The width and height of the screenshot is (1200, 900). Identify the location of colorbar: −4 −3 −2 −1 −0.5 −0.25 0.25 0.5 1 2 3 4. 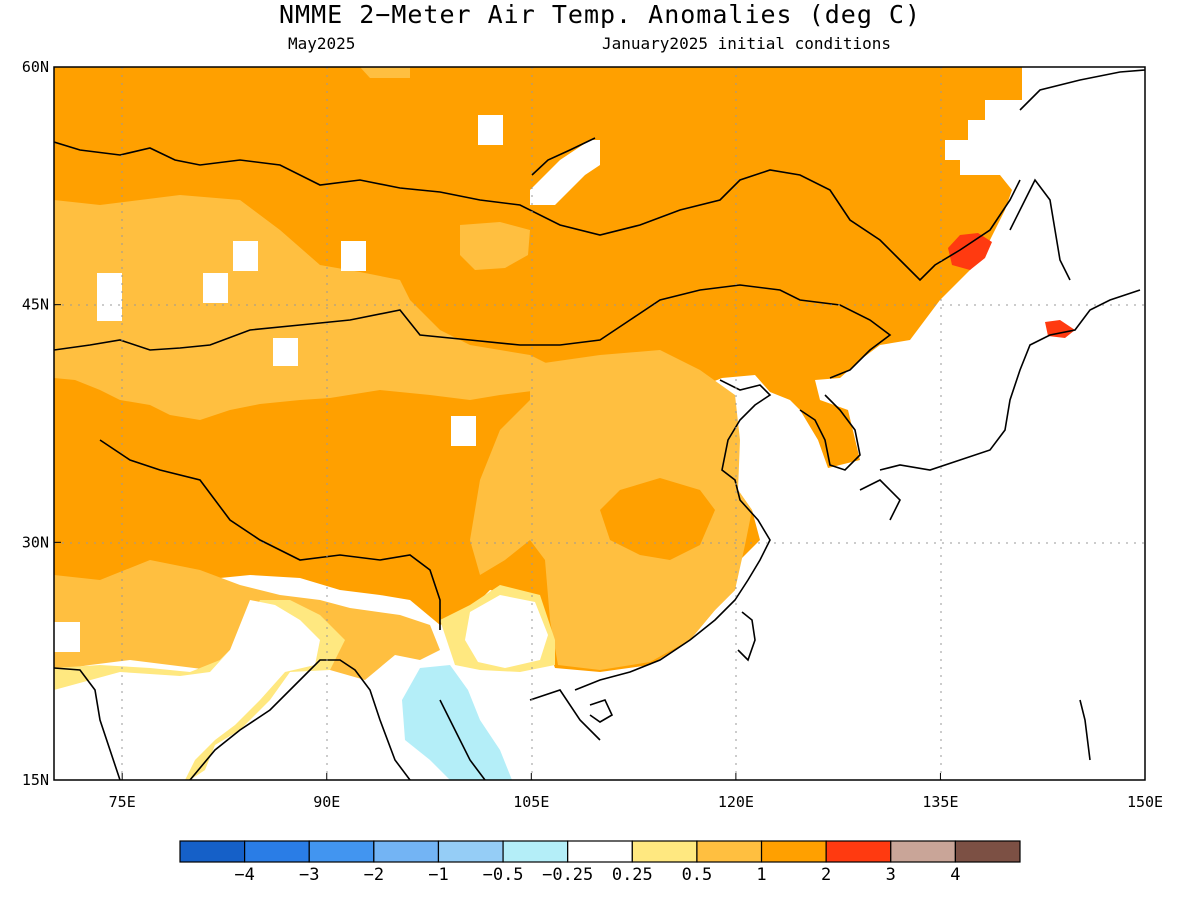
(600, 862).